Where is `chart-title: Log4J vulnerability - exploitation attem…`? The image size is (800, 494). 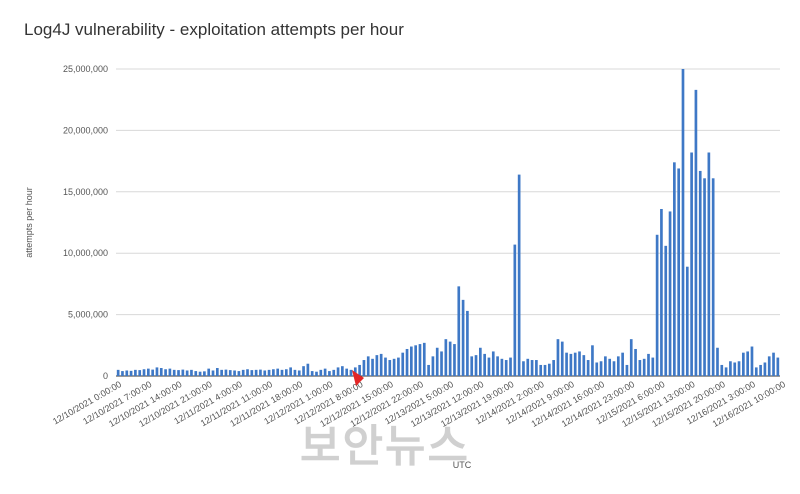
chart-title: Log4J vulnerability - exploitation attem… is located at coordinates (214, 29).